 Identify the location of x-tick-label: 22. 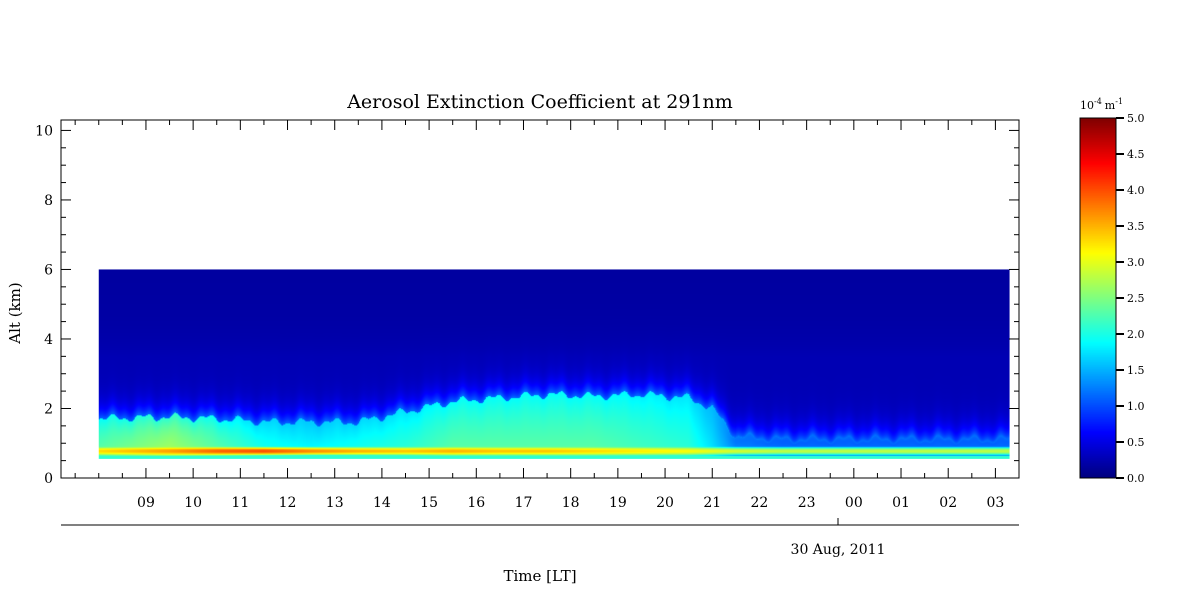
(760, 503).